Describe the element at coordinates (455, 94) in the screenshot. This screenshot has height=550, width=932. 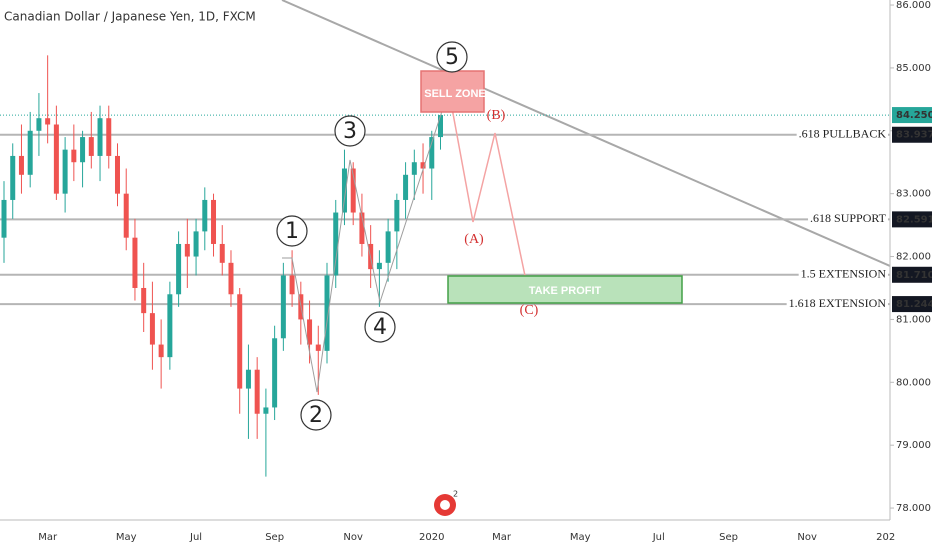
I see `sell-zone-label: SELL ZONE` at that location.